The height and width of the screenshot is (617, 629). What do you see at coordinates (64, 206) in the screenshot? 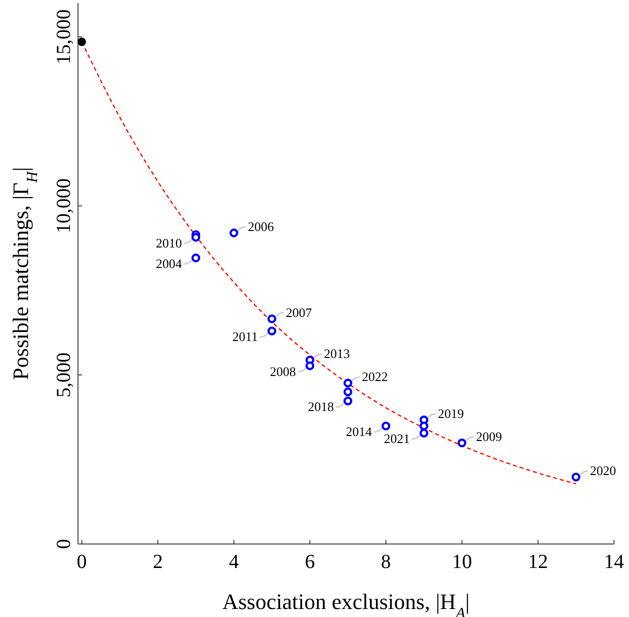
I see `y-tick-label: 10,000` at bounding box center [64, 206].